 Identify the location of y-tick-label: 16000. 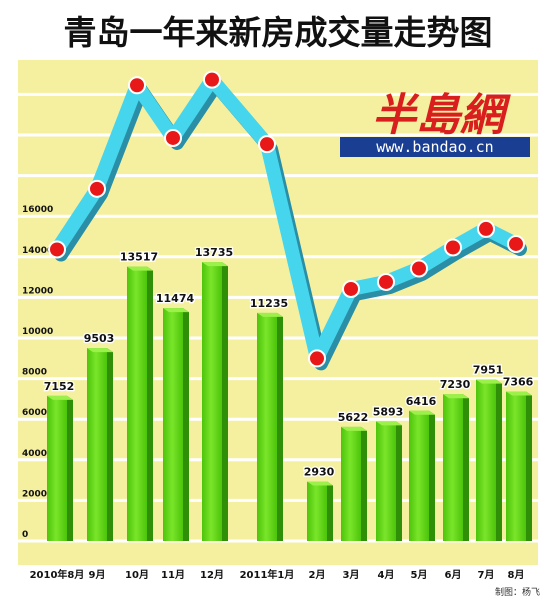
(37, 210).